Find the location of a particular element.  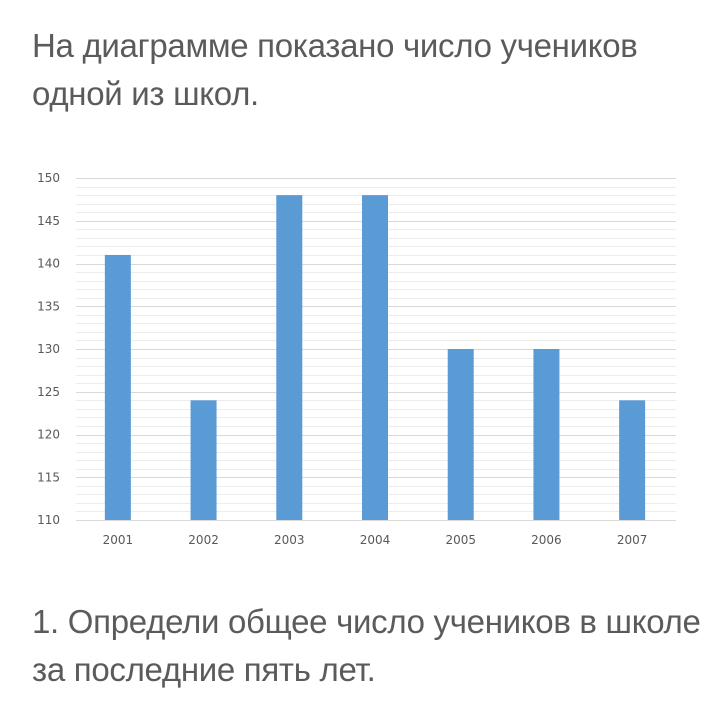

x-tick-label: 2006 is located at coordinates (546, 540).